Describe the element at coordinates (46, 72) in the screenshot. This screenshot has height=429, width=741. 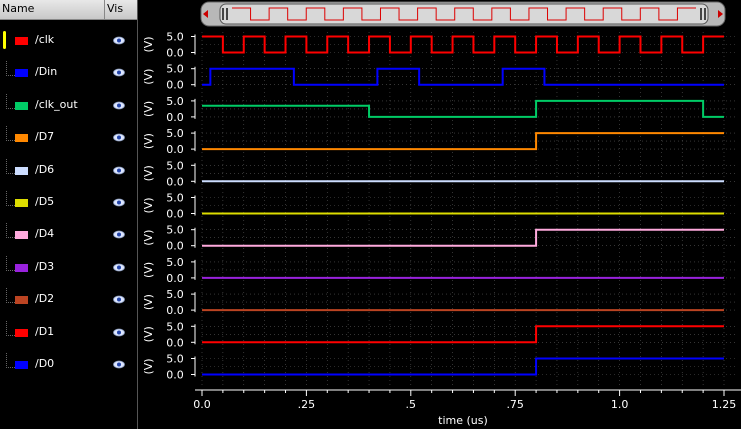
I see `signal-name-label: /Din` at that location.